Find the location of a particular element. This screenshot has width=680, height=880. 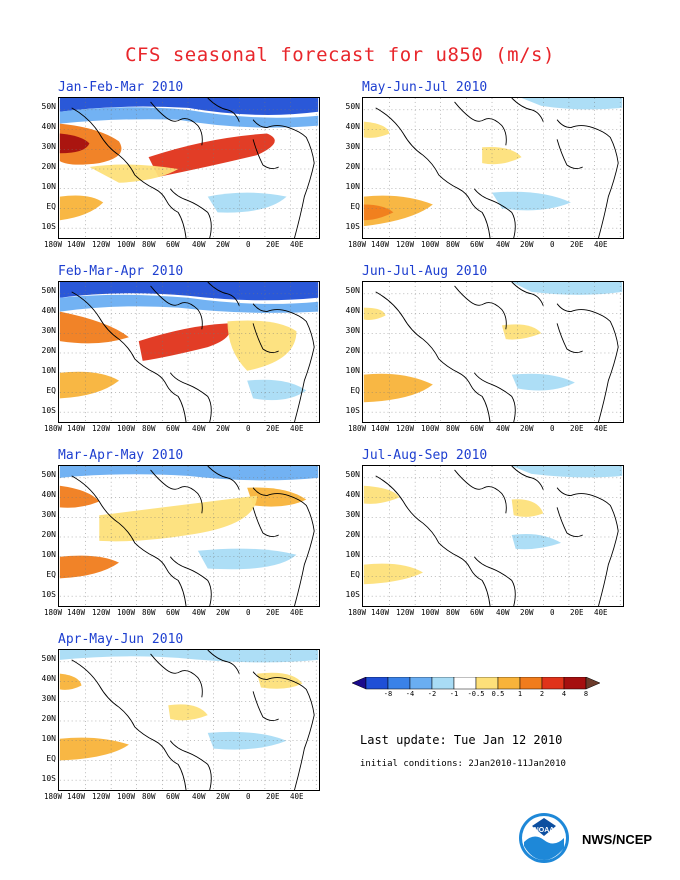

colorbar-label: 2 is located at coordinates (542, 694).